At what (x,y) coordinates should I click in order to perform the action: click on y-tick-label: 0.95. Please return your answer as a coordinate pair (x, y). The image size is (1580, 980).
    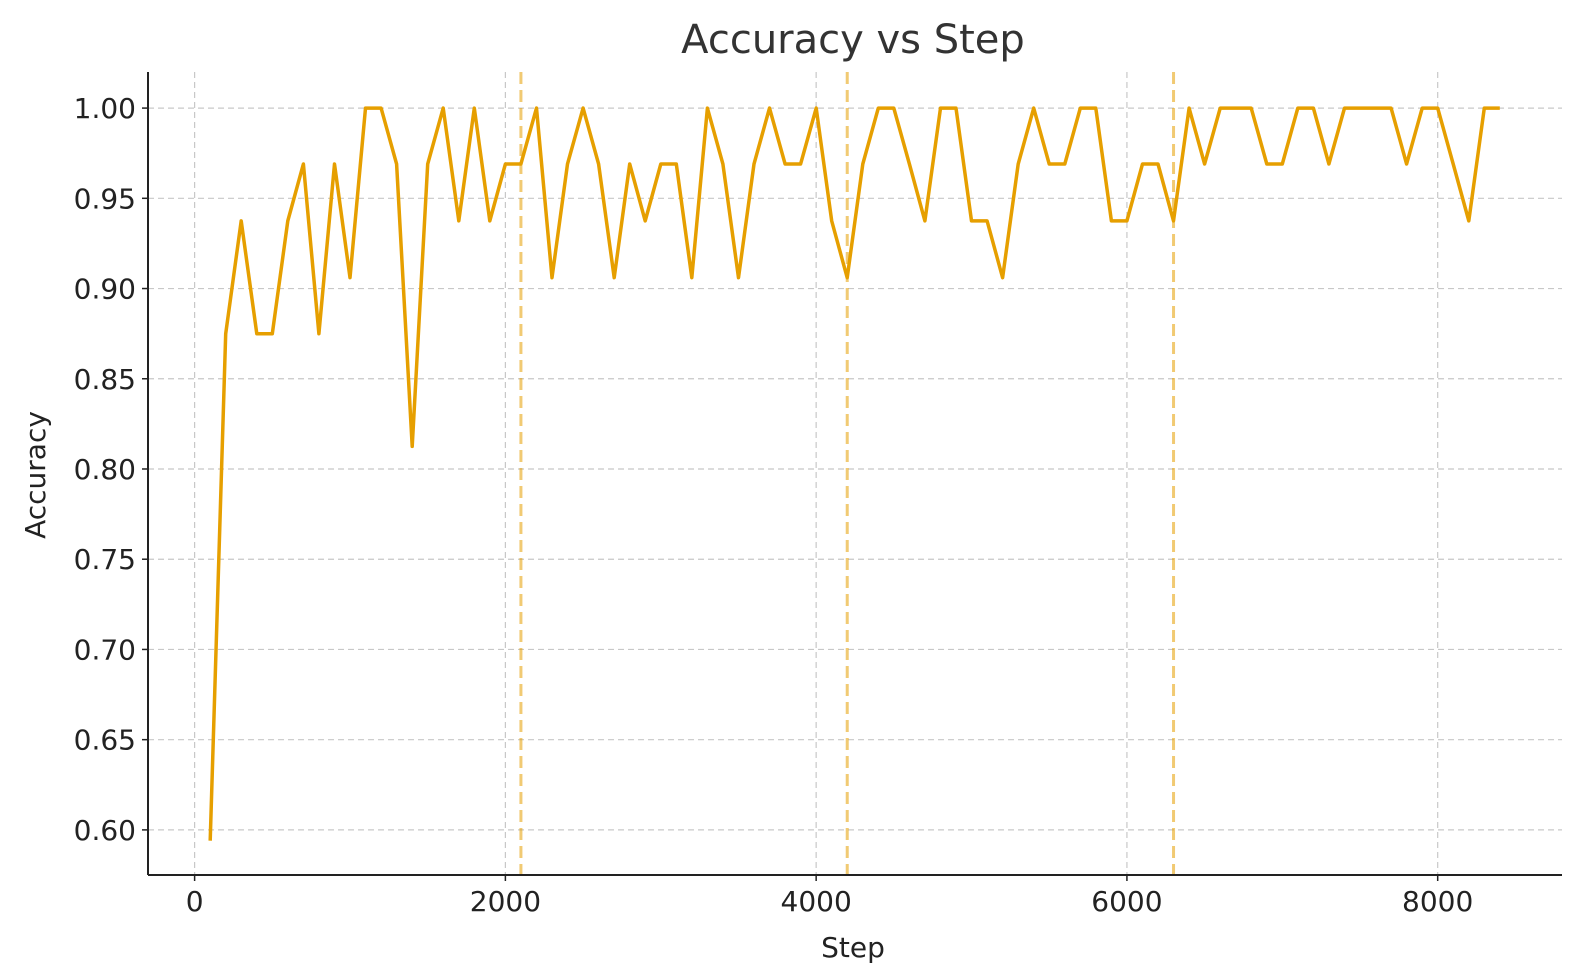
    Looking at the image, I should click on (105, 198).